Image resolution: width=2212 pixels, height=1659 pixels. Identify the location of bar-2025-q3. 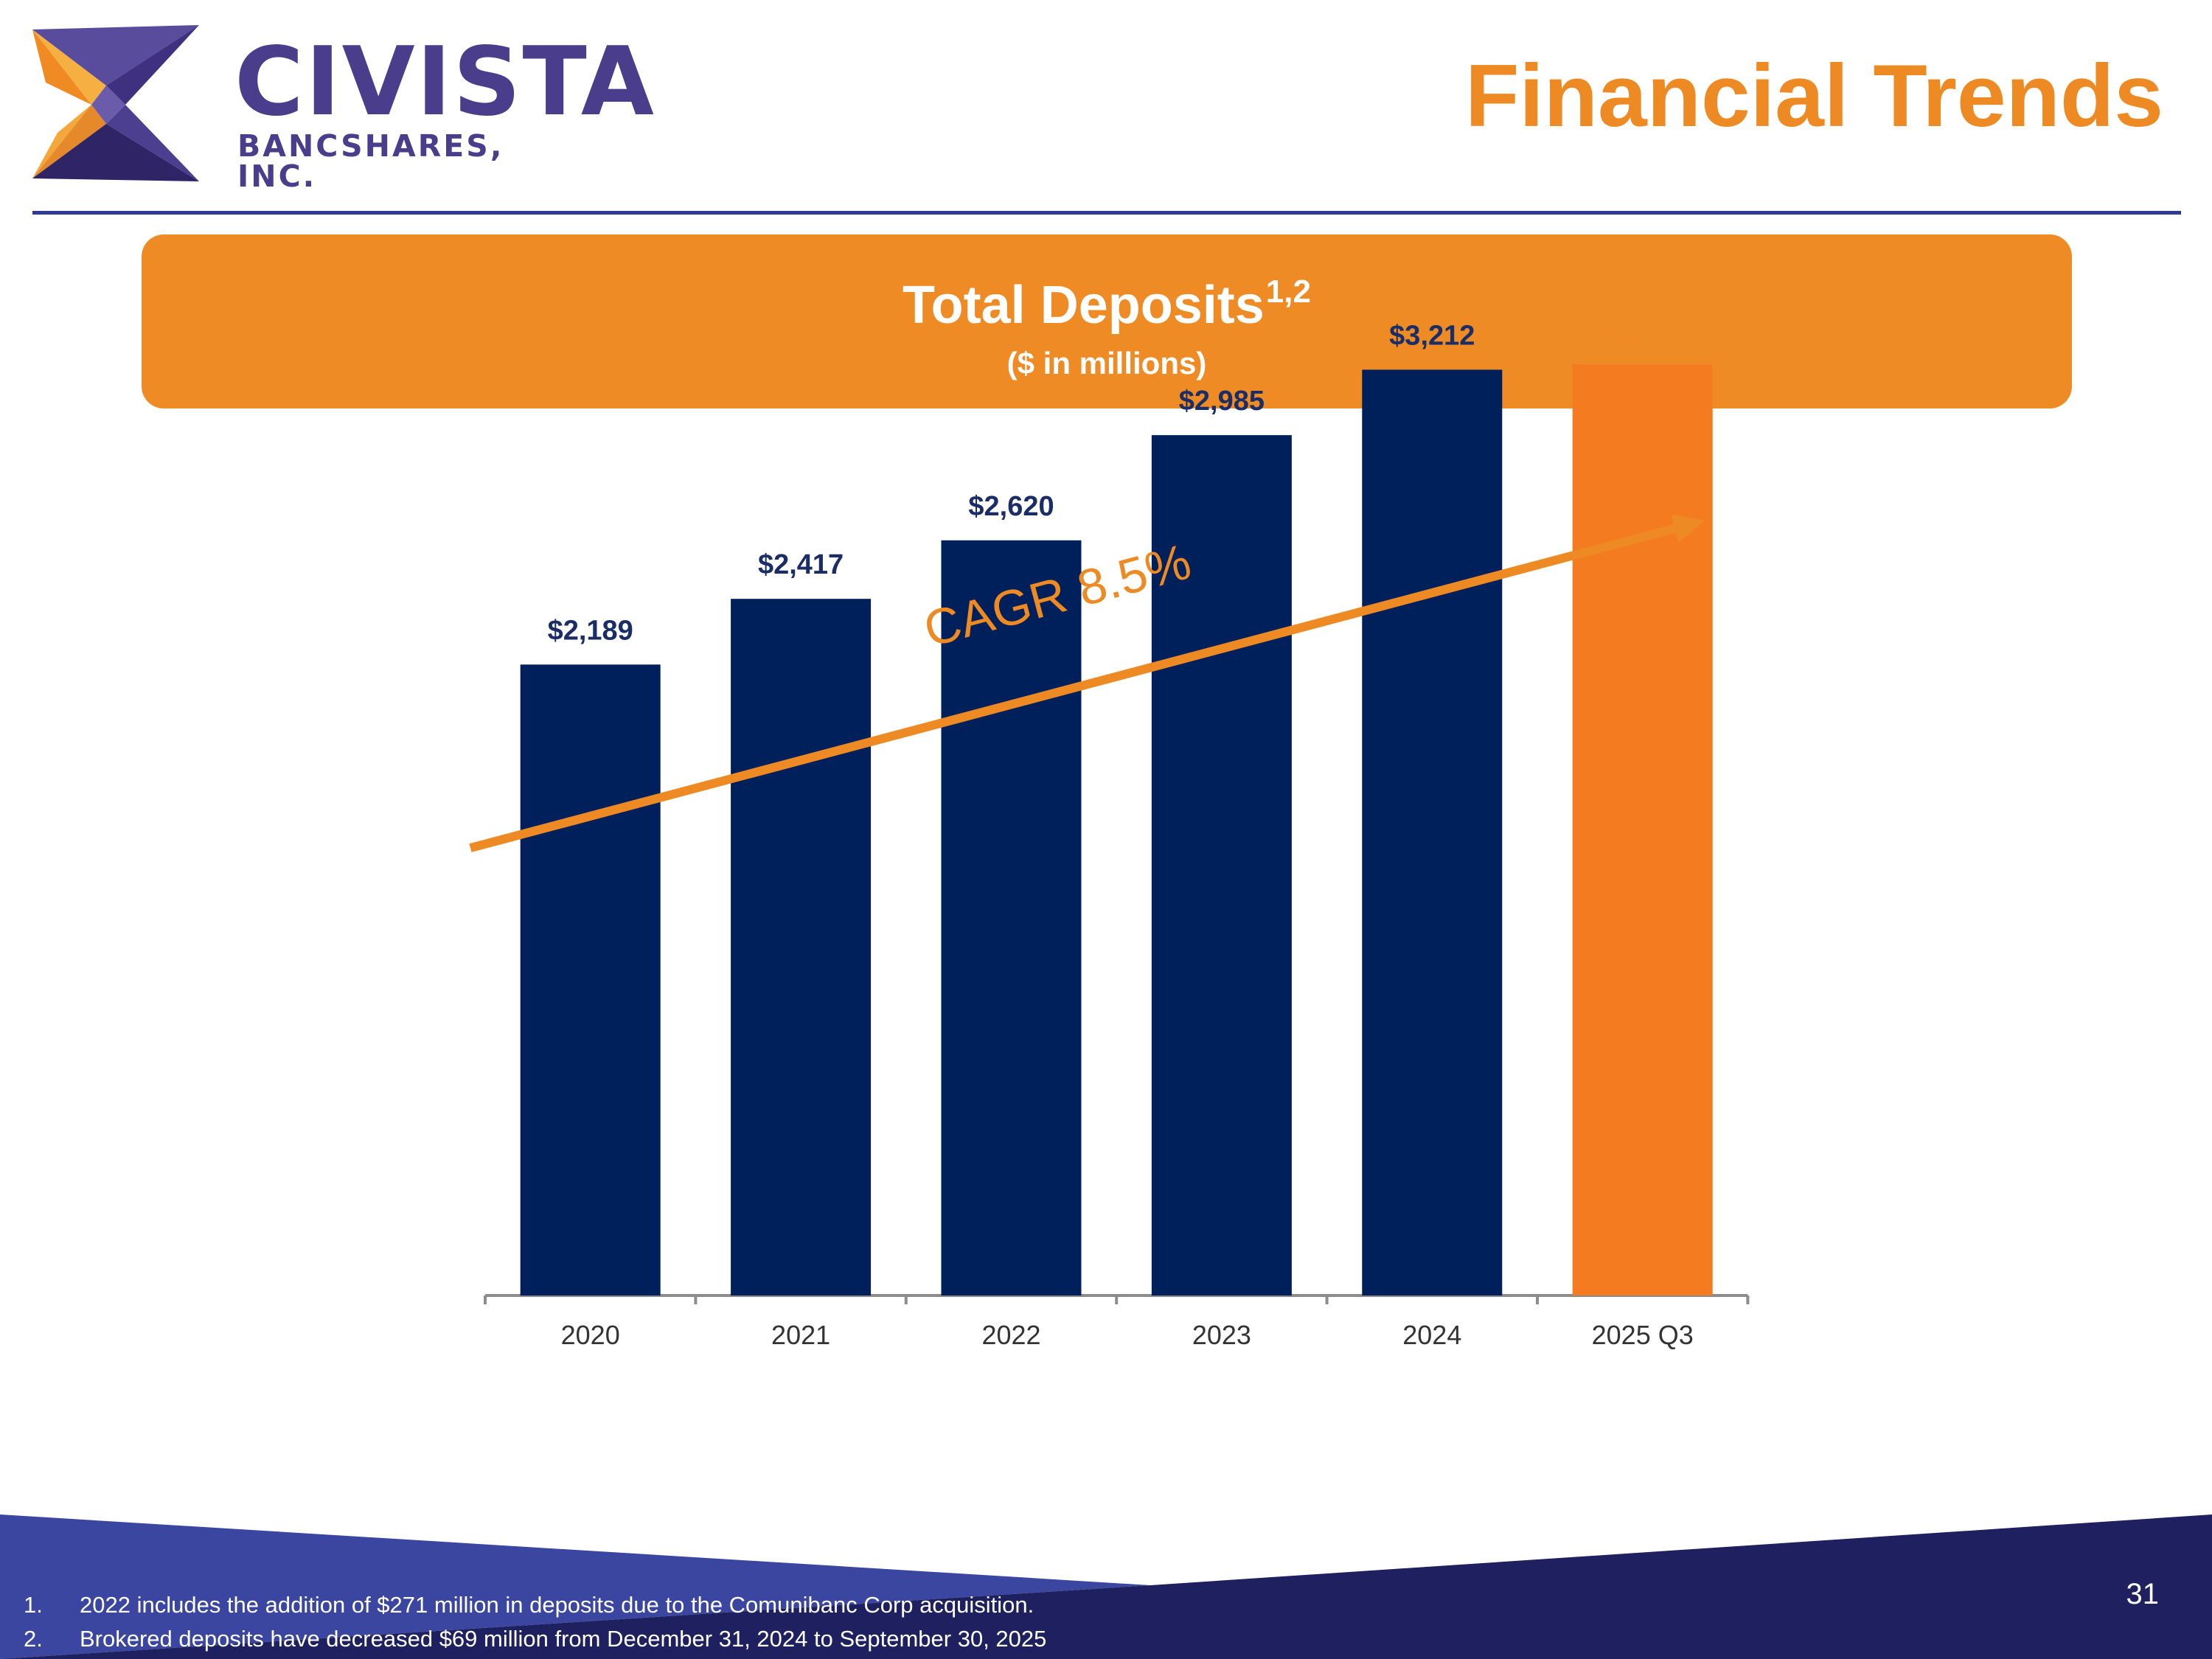
(1642, 829).